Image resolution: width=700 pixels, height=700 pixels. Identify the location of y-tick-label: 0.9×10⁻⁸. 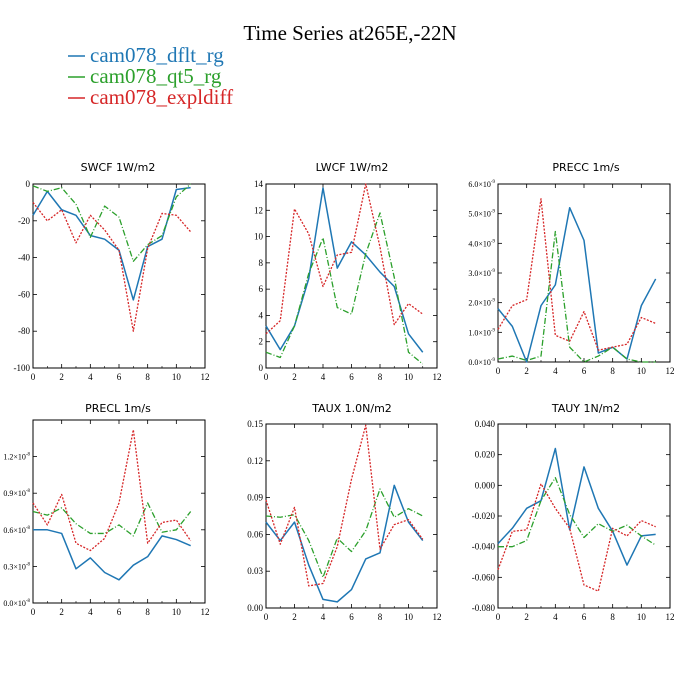
(16, 493).